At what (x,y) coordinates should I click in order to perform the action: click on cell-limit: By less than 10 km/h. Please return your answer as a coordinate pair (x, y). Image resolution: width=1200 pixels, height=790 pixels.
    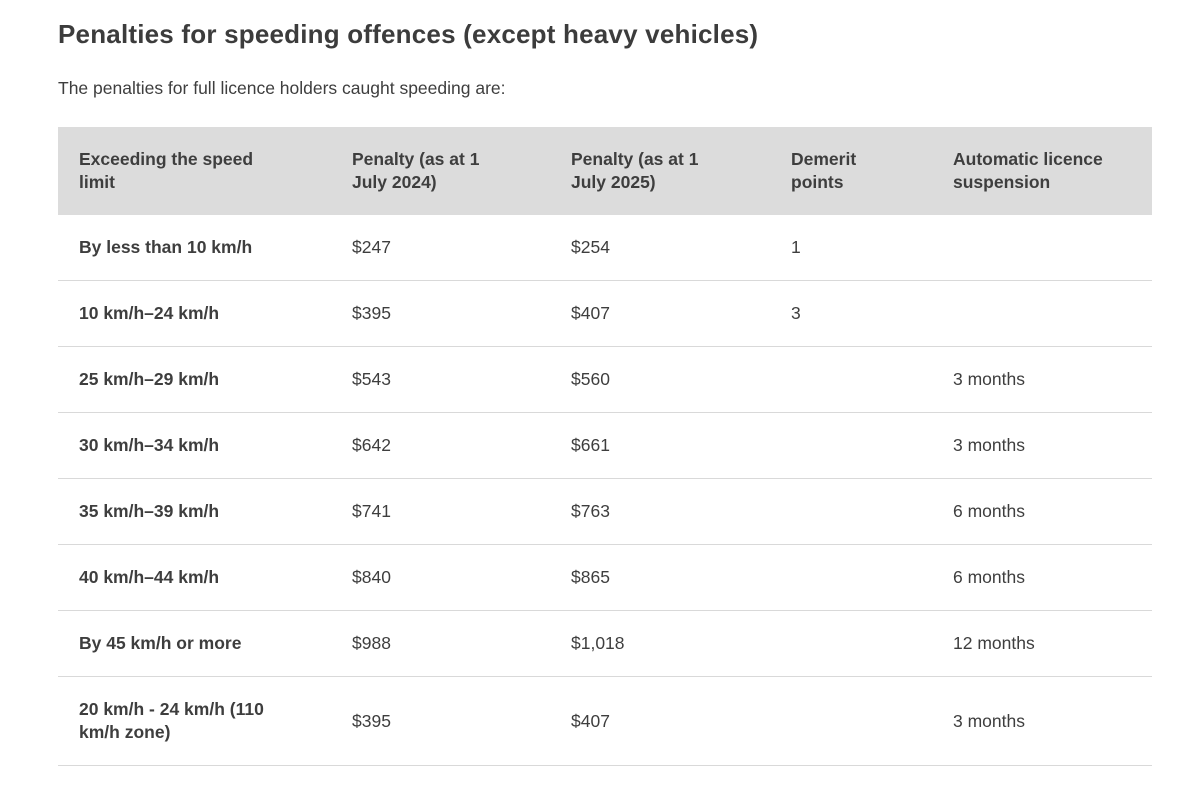
    Looking at the image, I should click on (166, 247).